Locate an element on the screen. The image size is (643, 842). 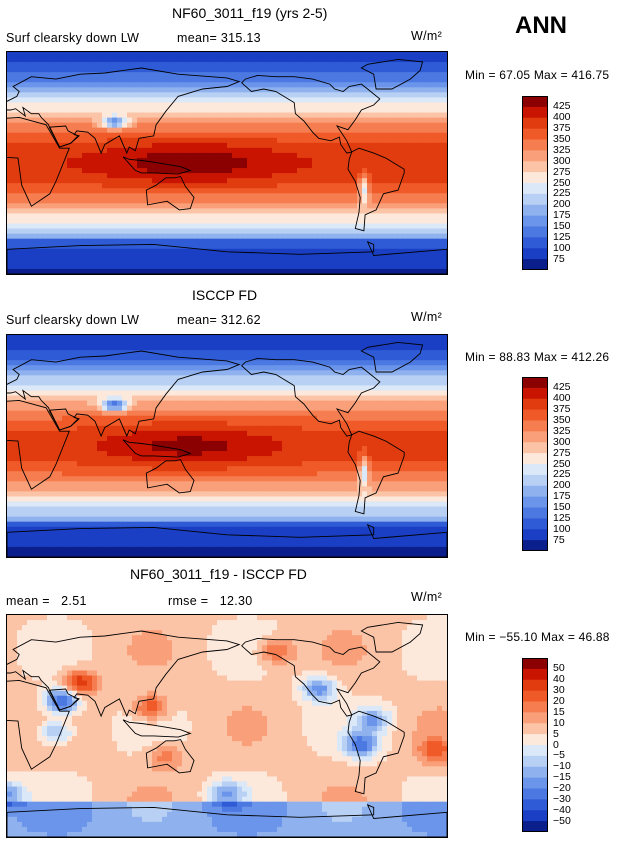
panel2-field-label: Surf clearsky down LW is located at coordinates (73, 320).